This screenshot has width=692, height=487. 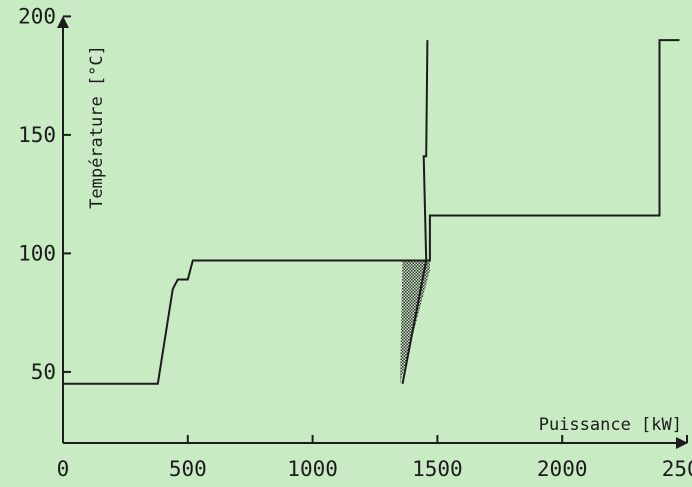 I want to click on x-axis-label: Puissance [kW], so click(x=610, y=425).